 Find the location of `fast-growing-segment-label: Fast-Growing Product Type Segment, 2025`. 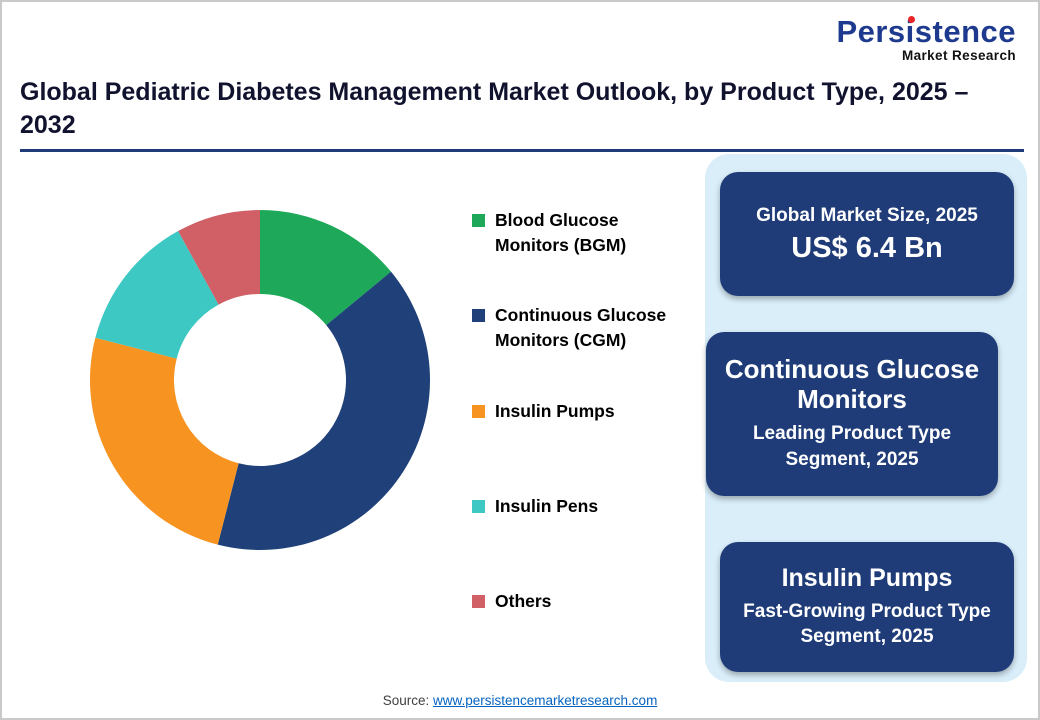

fast-growing-segment-label: Fast-Growing Product Type Segment, 2025 is located at coordinates (867, 624).